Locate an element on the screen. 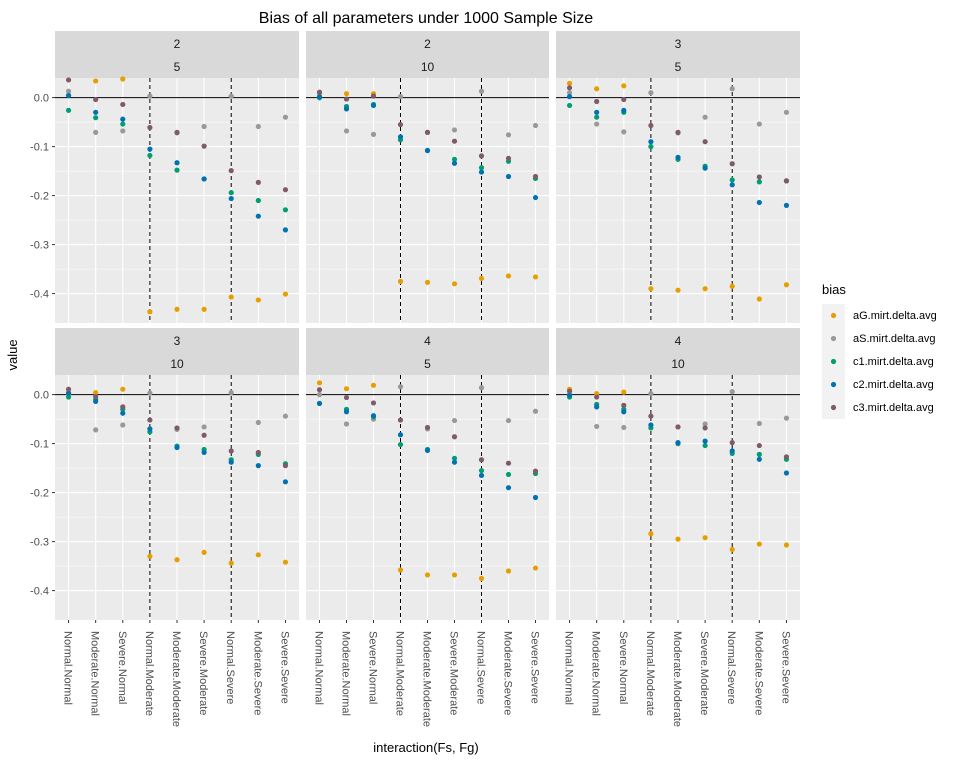  facet-panel: 45 is located at coordinates (427, 474).